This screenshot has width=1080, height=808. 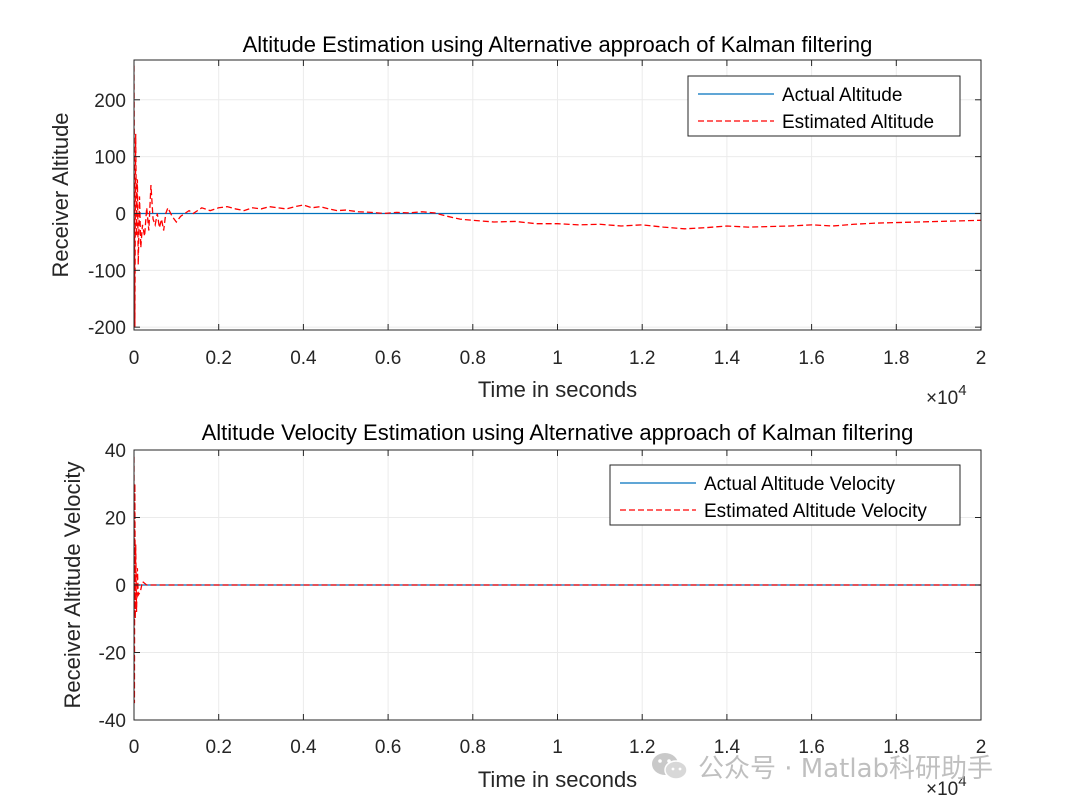 I want to click on y-axis-label: Receiver Altitude, so click(x=60, y=194).